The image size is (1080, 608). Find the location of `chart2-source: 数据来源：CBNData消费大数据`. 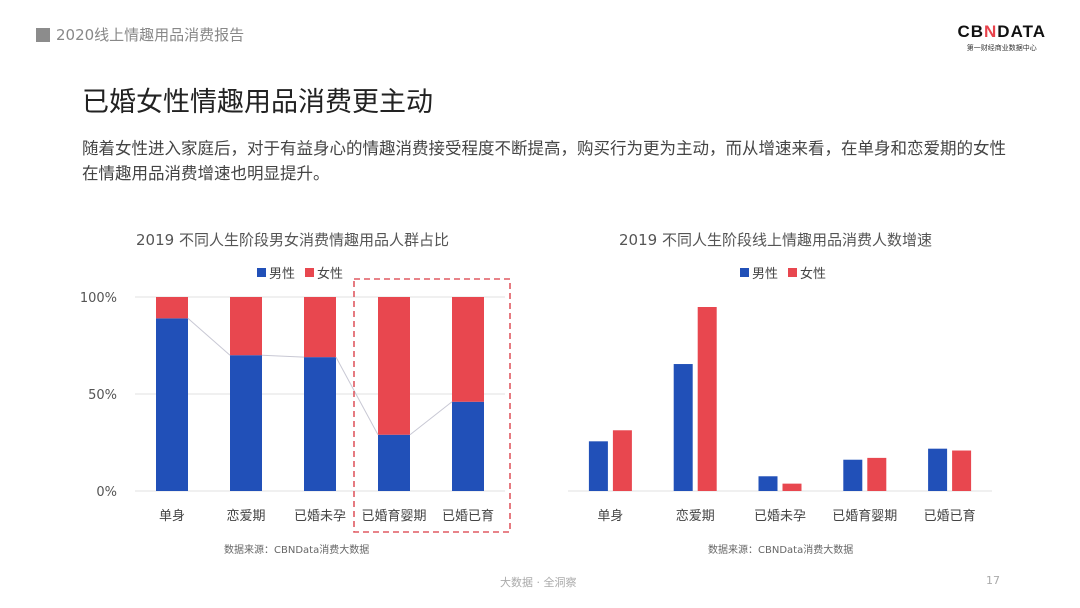

chart2-source: 数据来源：CBNData消费大数据 is located at coordinates (781, 550).